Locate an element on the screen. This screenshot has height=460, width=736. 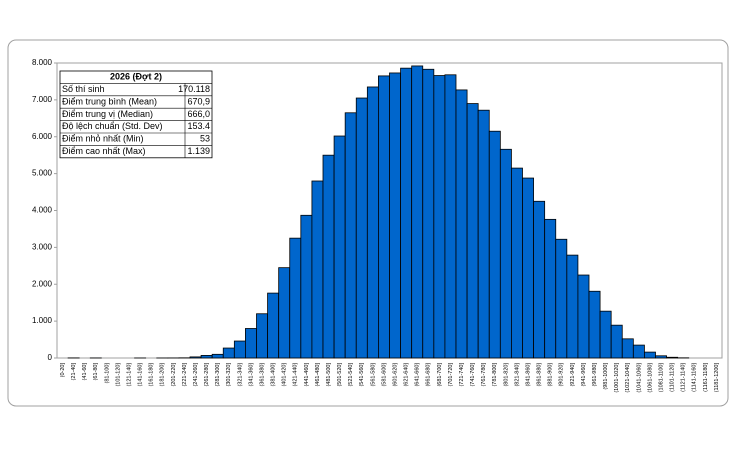
table-label: Điểm cao nhất (Max) is located at coordinates (104, 151).